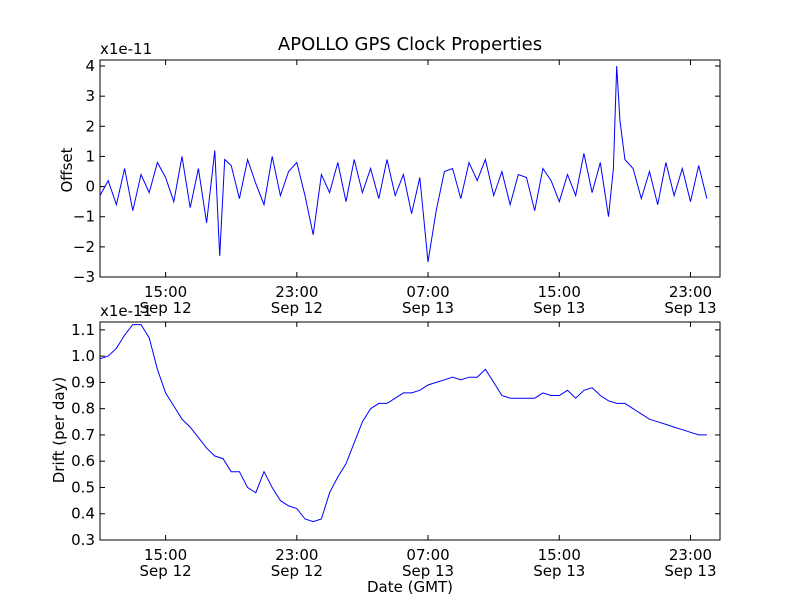 The height and width of the screenshot is (604, 800). Describe the element at coordinates (83, 382) in the screenshot. I see `drift-y-tick-label: 0.9` at that location.